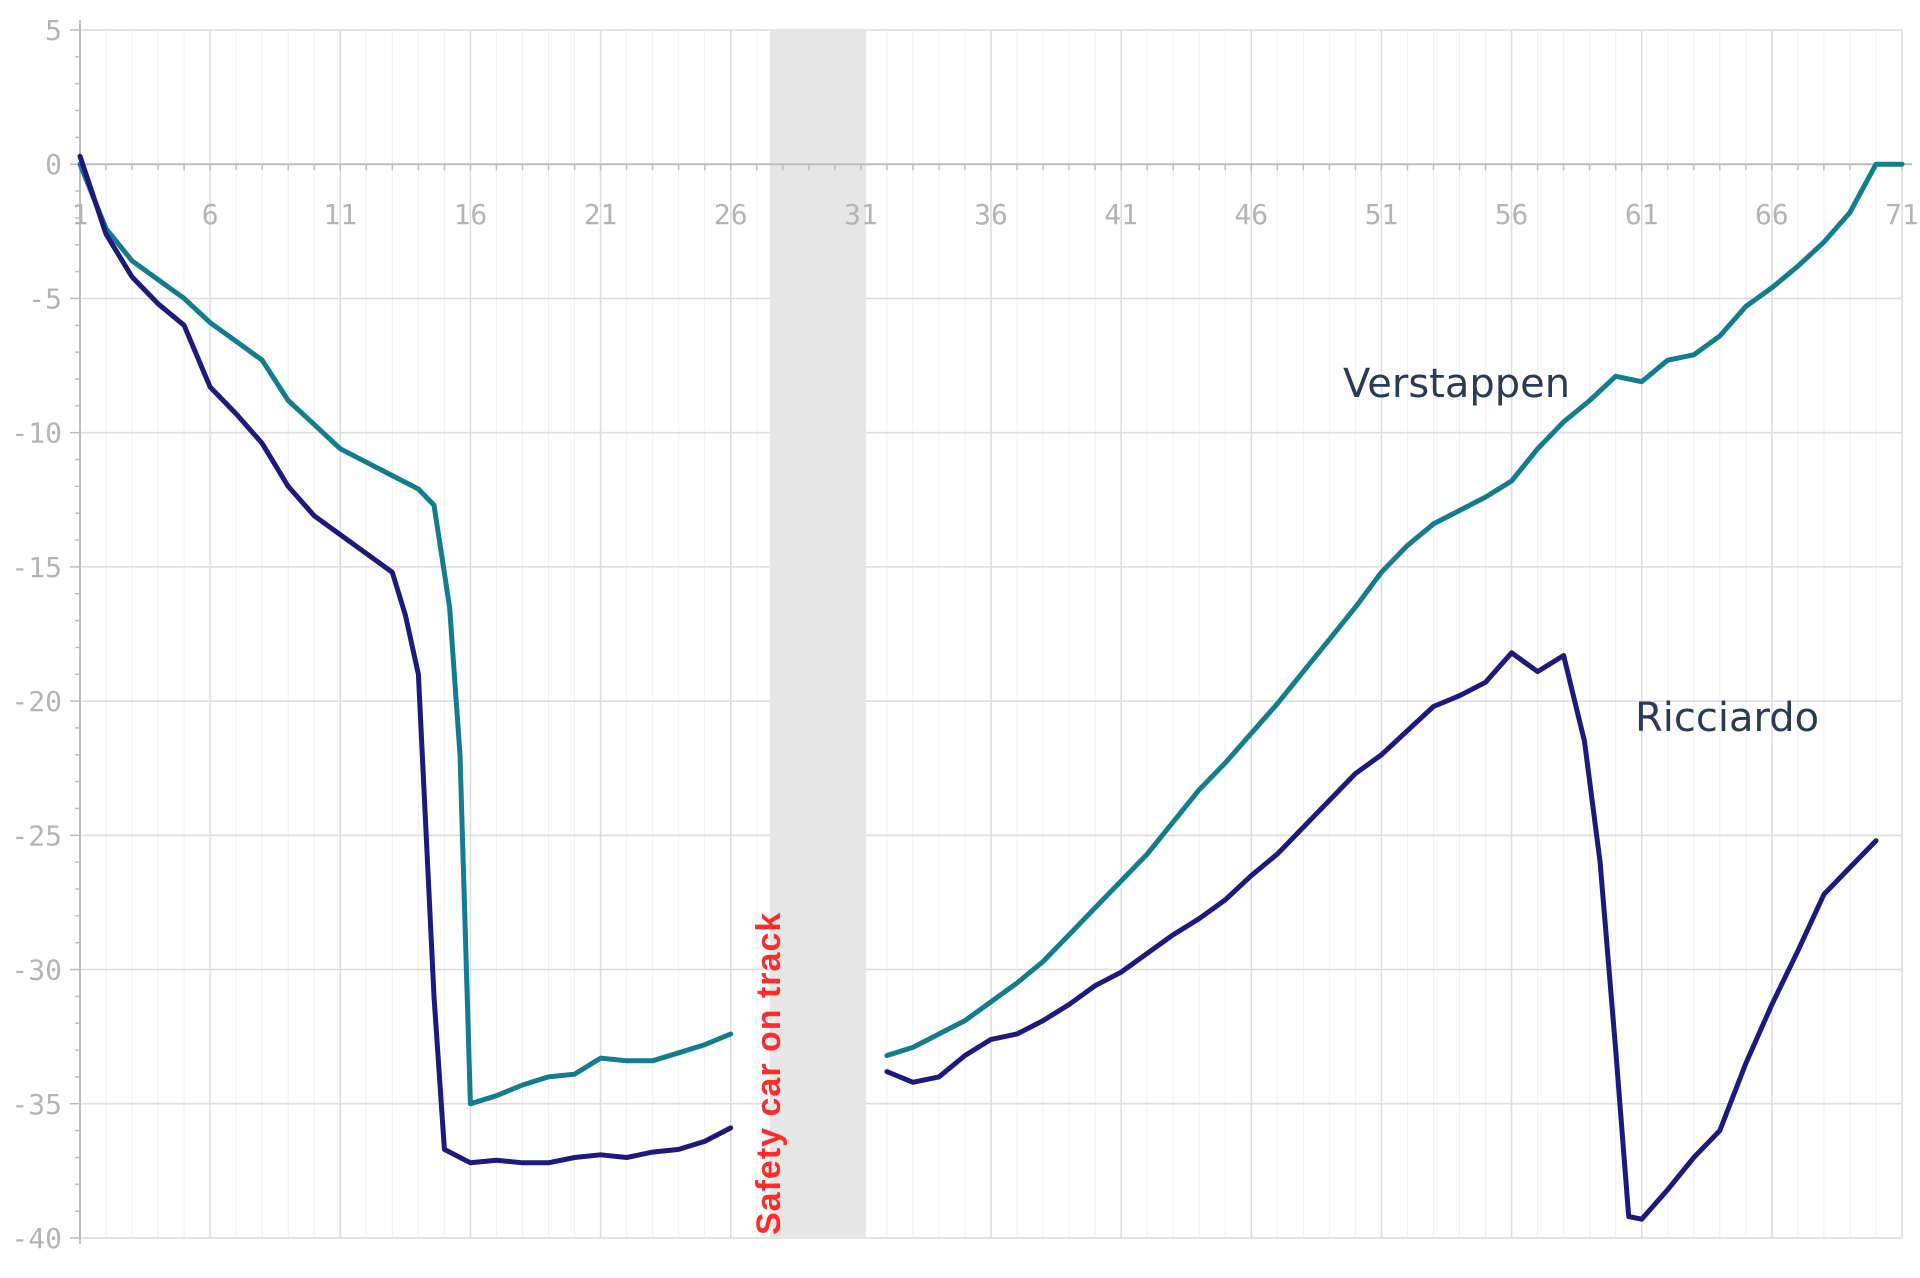 Image resolution: width=1920 pixels, height=1278 pixels. I want to click on y-tick-labels: 5 0 -5 -10 -15 -20 -25 -30 -35 -40, so click(36, 634).